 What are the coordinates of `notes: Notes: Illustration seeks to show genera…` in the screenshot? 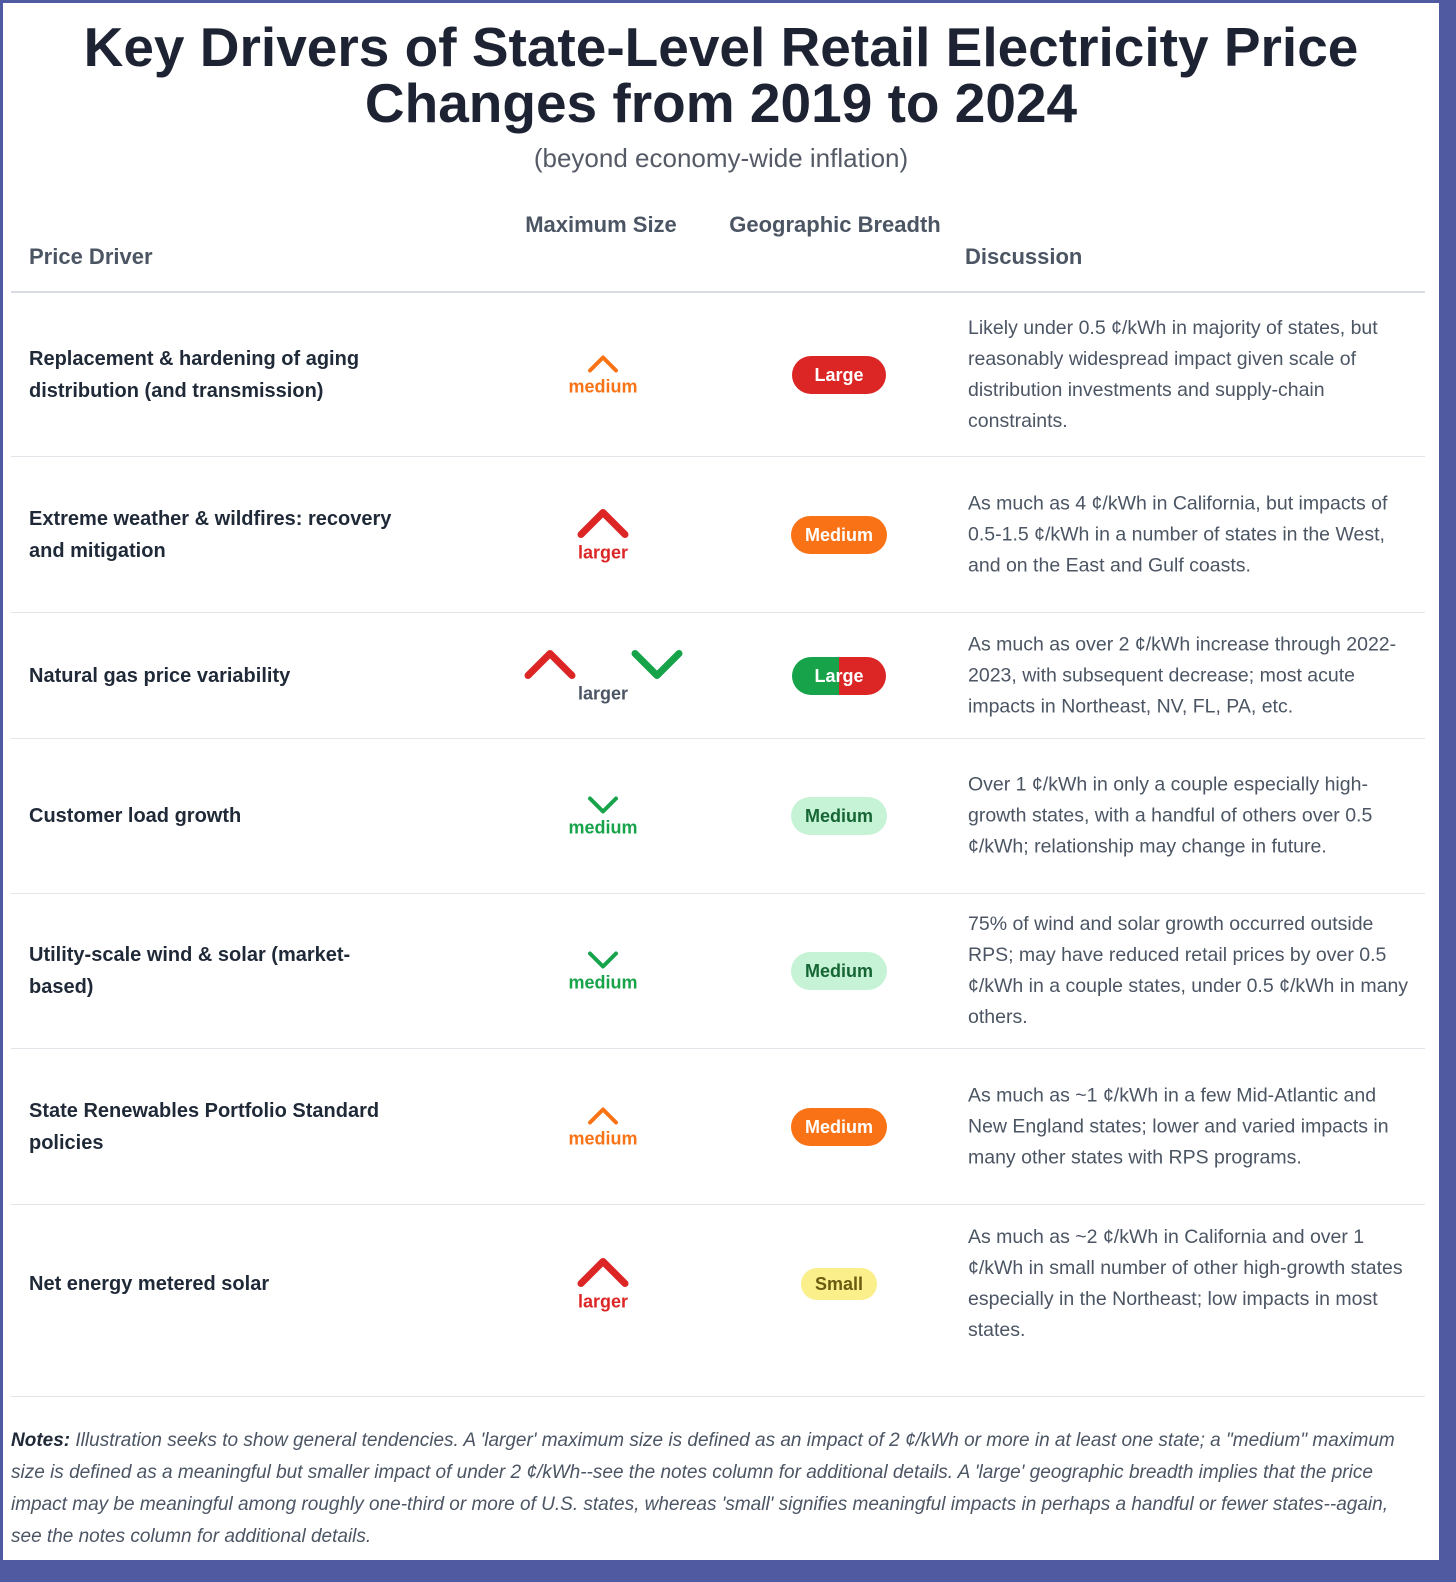 It's located at (713, 1489).